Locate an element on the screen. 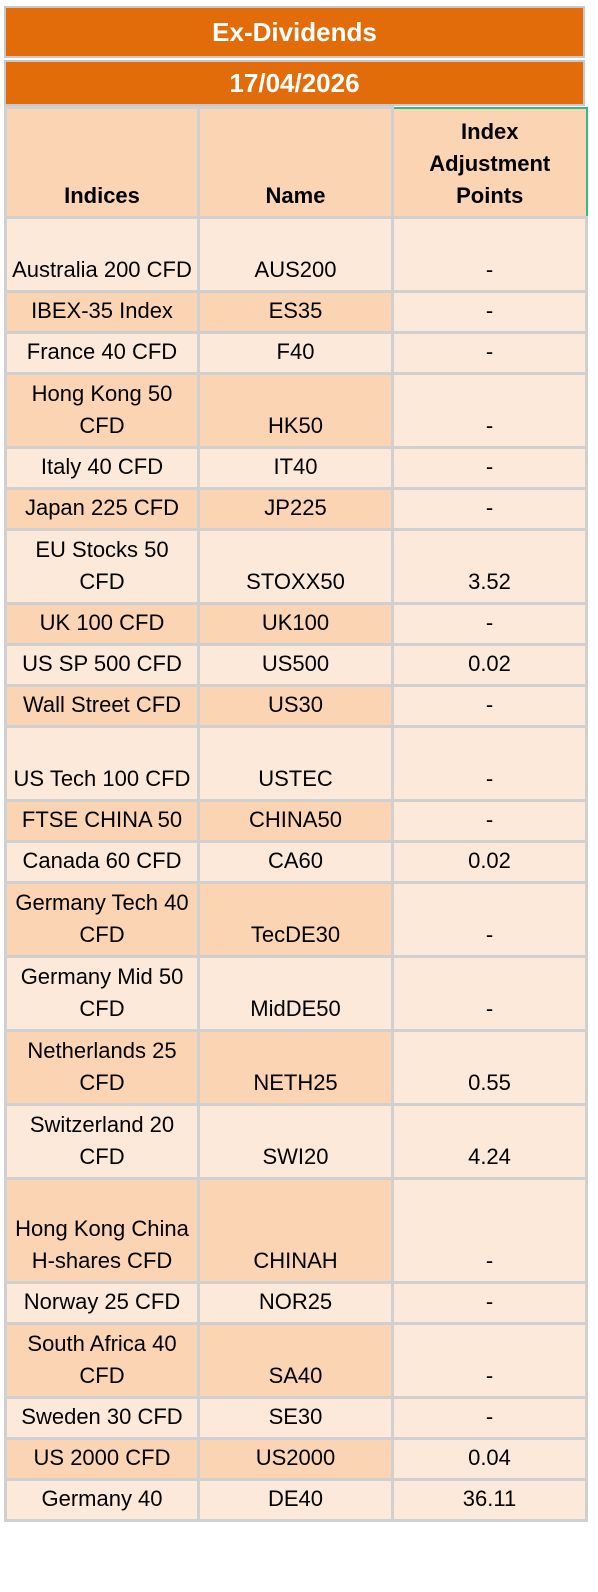 The image size is (598, 1592). table-row: Norway 25 CFD NOR25- is located at coordinates (296, 1303).